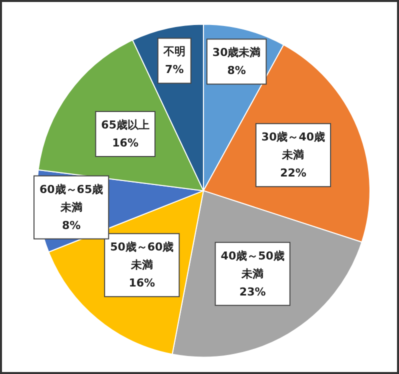 This screenshot has height=374, width=399. What do you see at coordinates (71, 198) in the screenshot?
I see `slice-label: 60歳～65歳未満` at bounding box center [71, 198].